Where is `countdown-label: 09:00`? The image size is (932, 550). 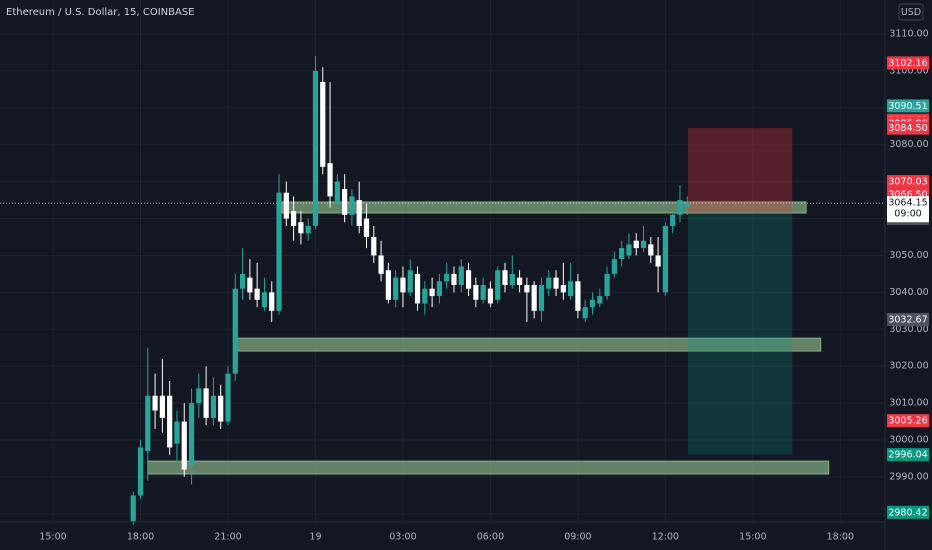
countdown-label: 09:00 is located at coordinates (907, 214).